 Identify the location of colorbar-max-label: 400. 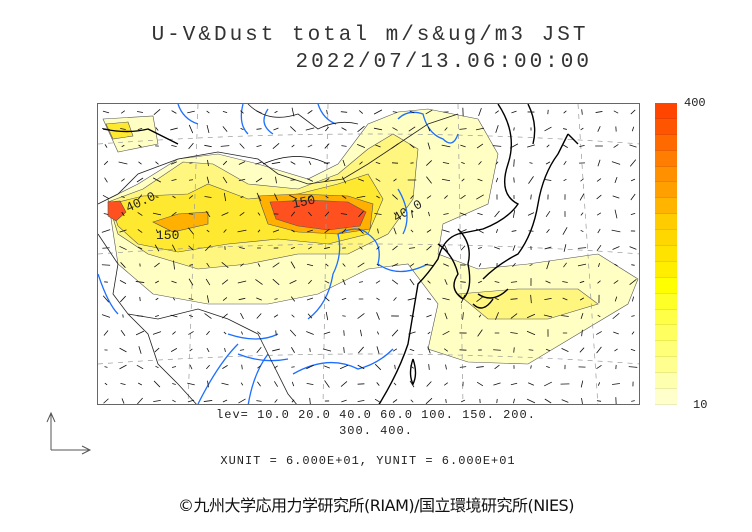
(695, 103).